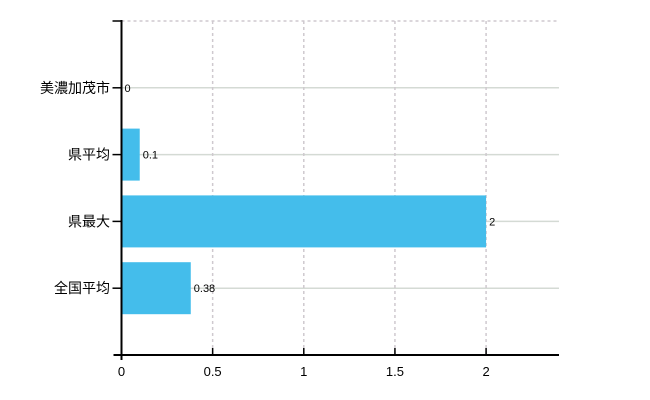 The width and height of the screenshot is (650, 400). I want to click on x-tick-label: 0.5, so click(213, 371).